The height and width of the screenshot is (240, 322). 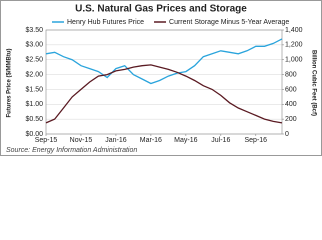 I want to click on x-tick-label: Sep-16, so click(x=255, y=140).